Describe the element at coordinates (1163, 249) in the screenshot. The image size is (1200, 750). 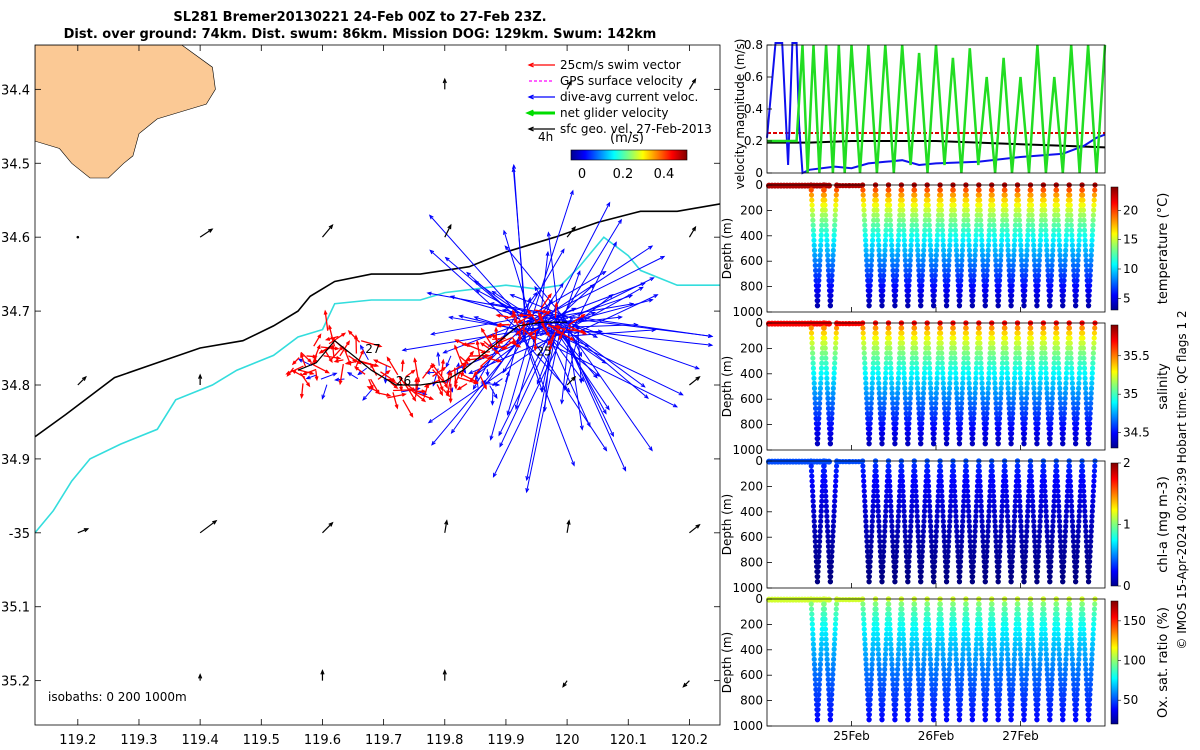
I see `colorbar-label: temperature (°C)` at that location.